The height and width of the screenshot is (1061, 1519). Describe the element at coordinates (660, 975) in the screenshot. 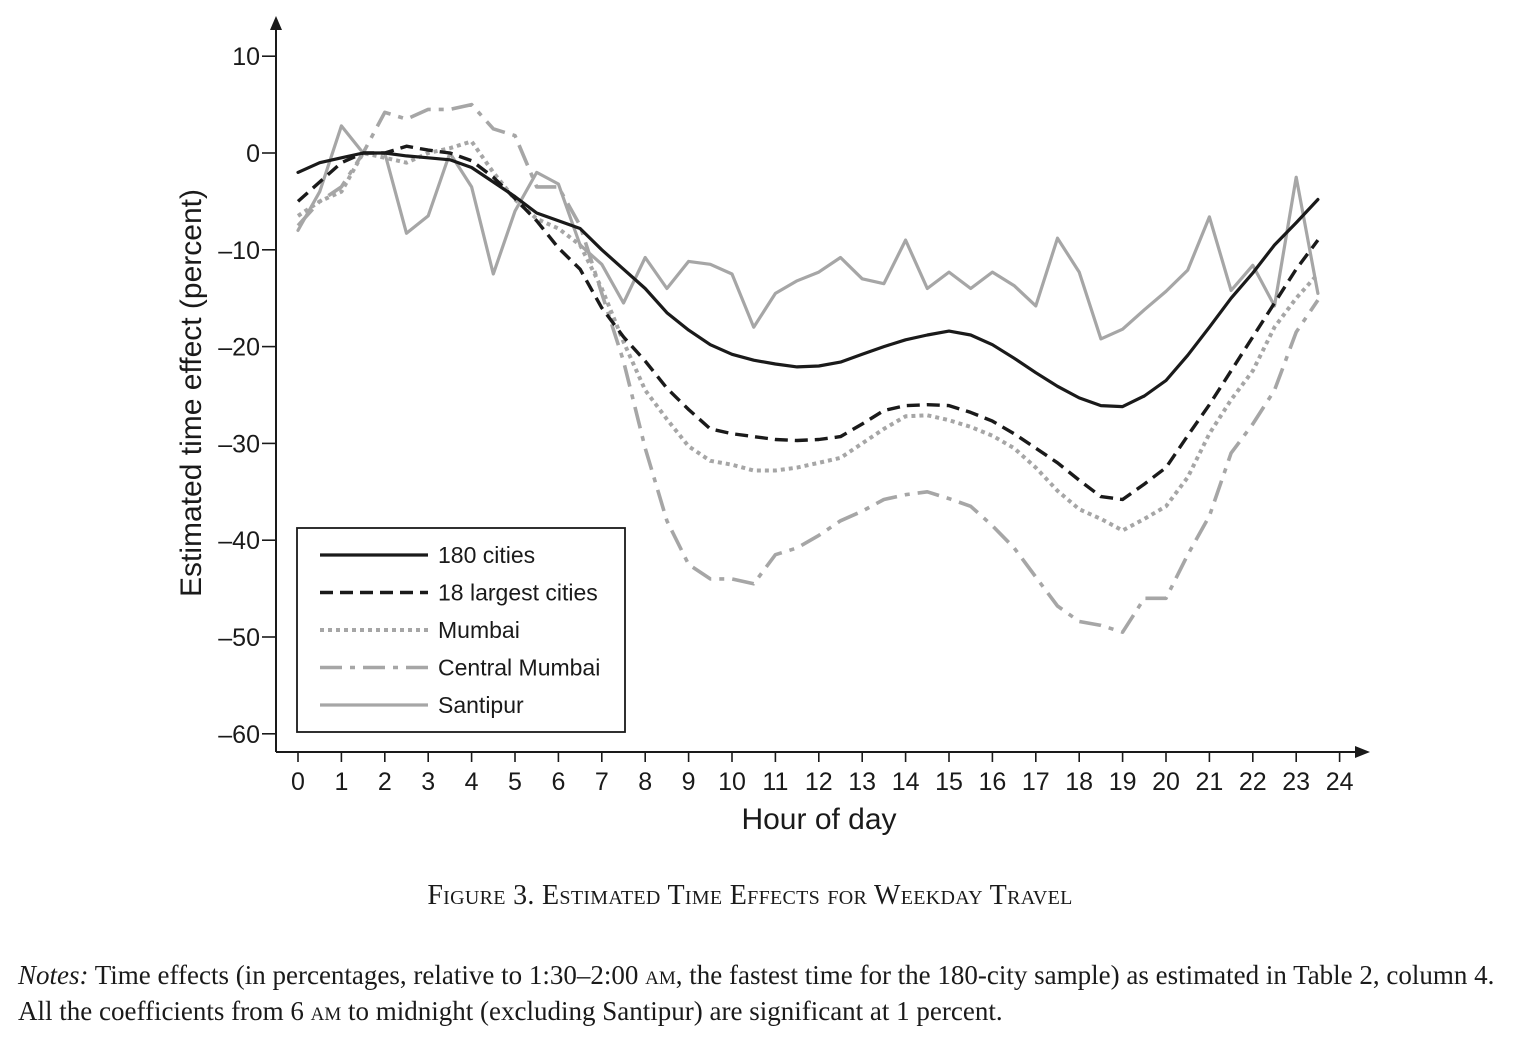

I see `notes-am-1: am` at that location.